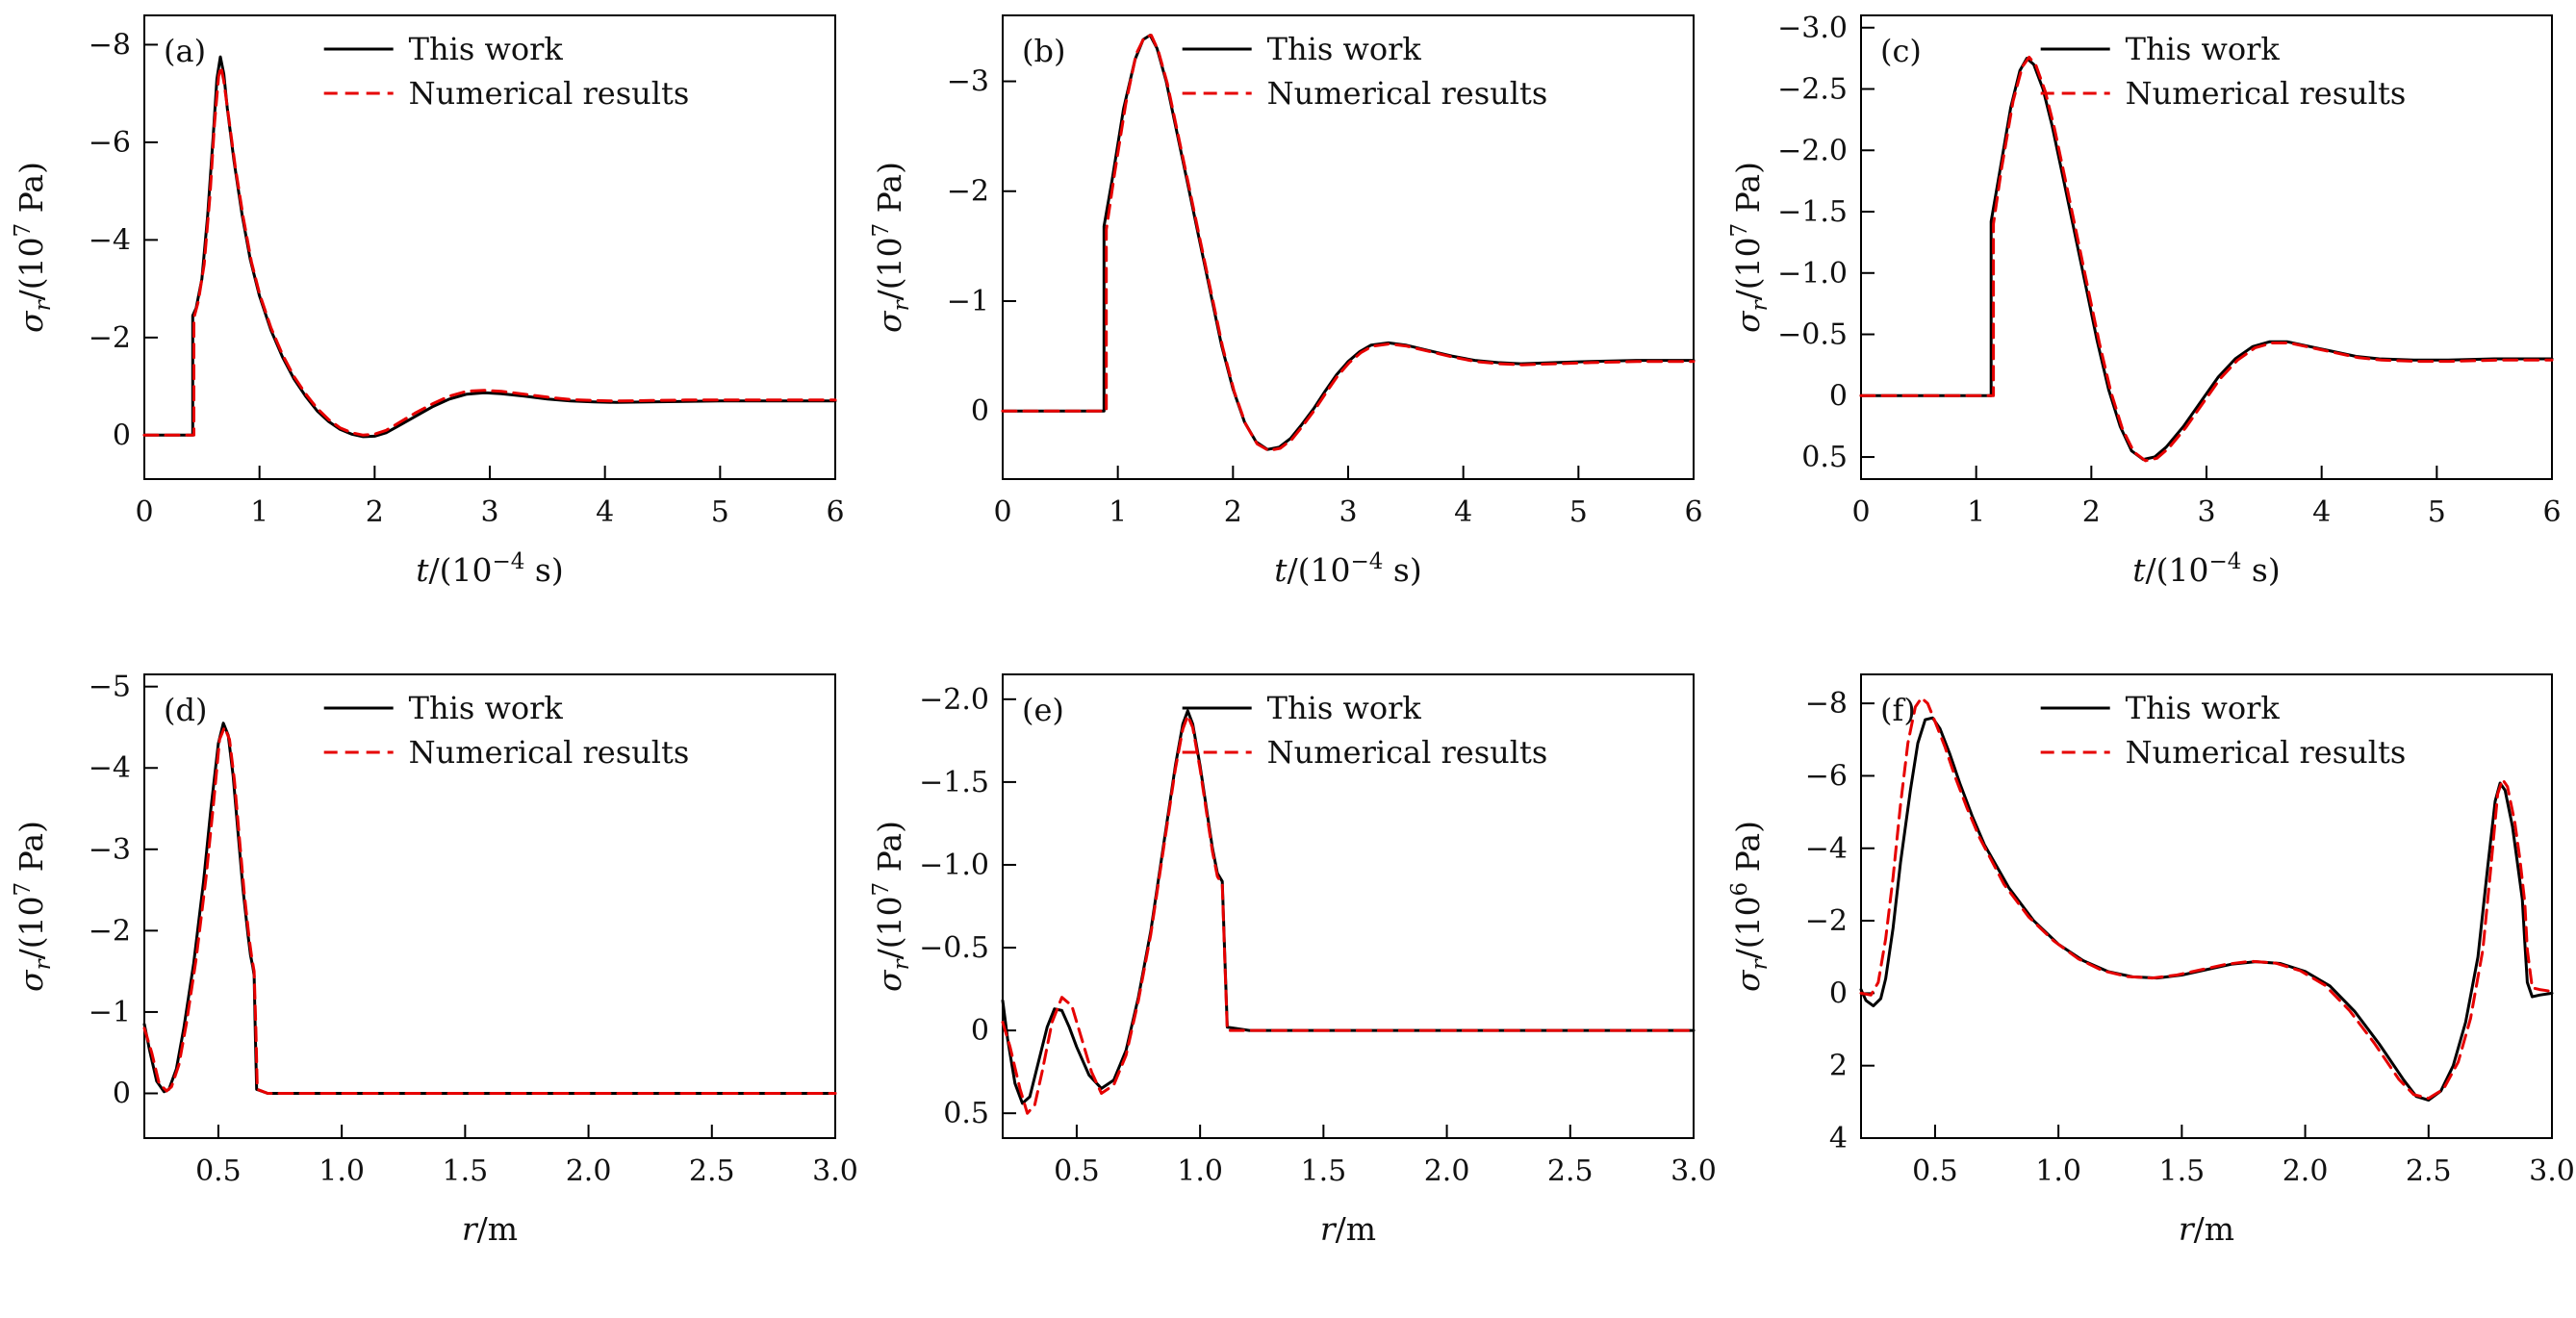  What do you see at coordinates (1812, 28) in the screenshot?
I see `y-tick-label: −3.0` at bounding box center [1812, 28].